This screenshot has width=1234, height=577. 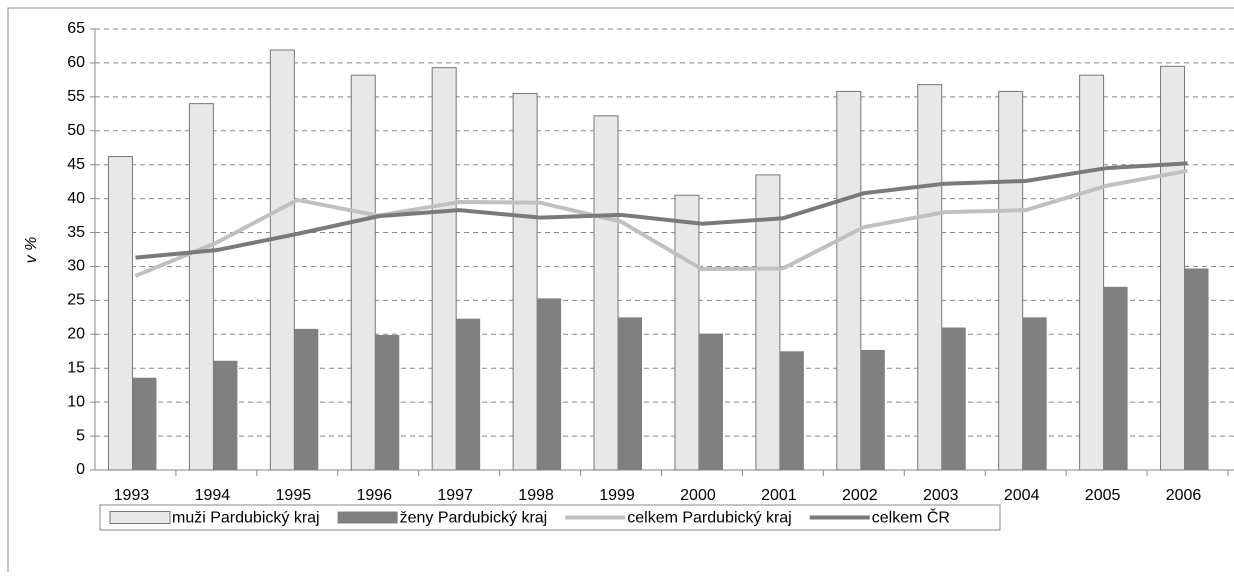 What do you see at coordinates (860, 495) in the screenshot?
I see `x-tick-label: 2002` at bounding box center [860, 495].